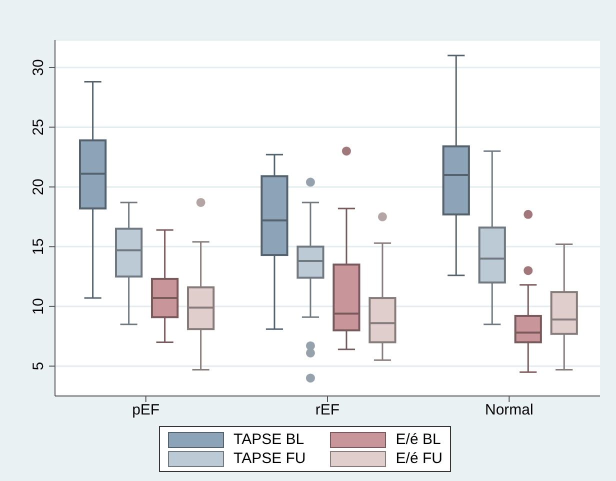 This screenshot has width=616, height=481. I want to click on legend-label: E/é FU, so click(419, 458).